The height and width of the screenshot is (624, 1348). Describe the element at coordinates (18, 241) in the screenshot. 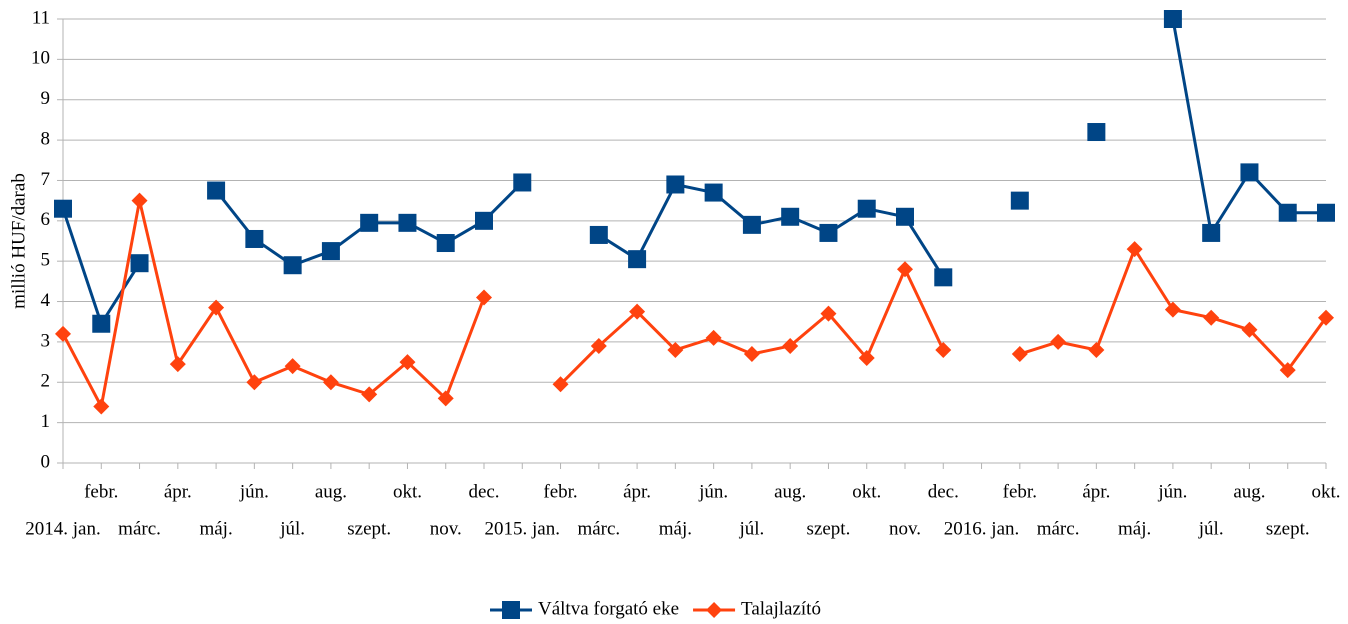

I see `y-axis-label: millió HUF/darab` at that location.